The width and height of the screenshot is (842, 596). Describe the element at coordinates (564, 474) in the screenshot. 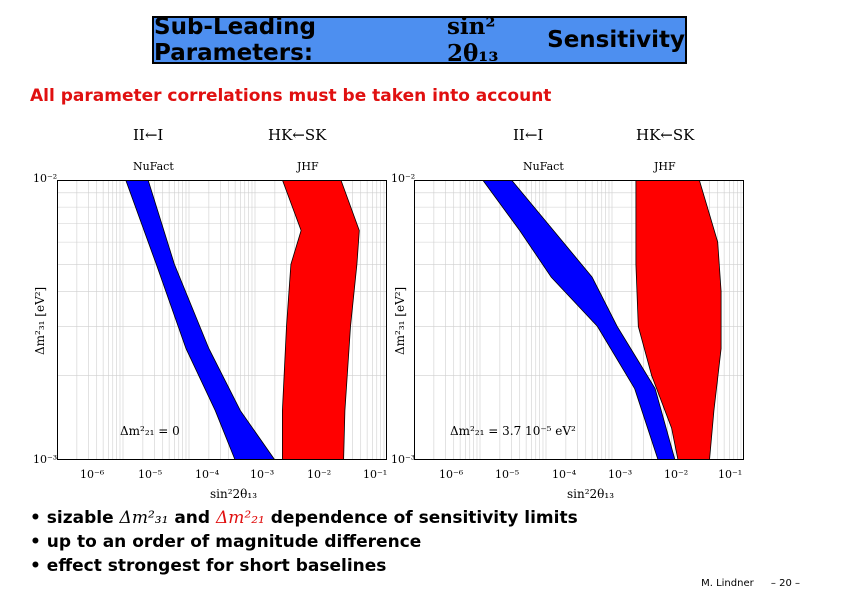

I see `panel2-xtick: 10⁻⁴` at that location.